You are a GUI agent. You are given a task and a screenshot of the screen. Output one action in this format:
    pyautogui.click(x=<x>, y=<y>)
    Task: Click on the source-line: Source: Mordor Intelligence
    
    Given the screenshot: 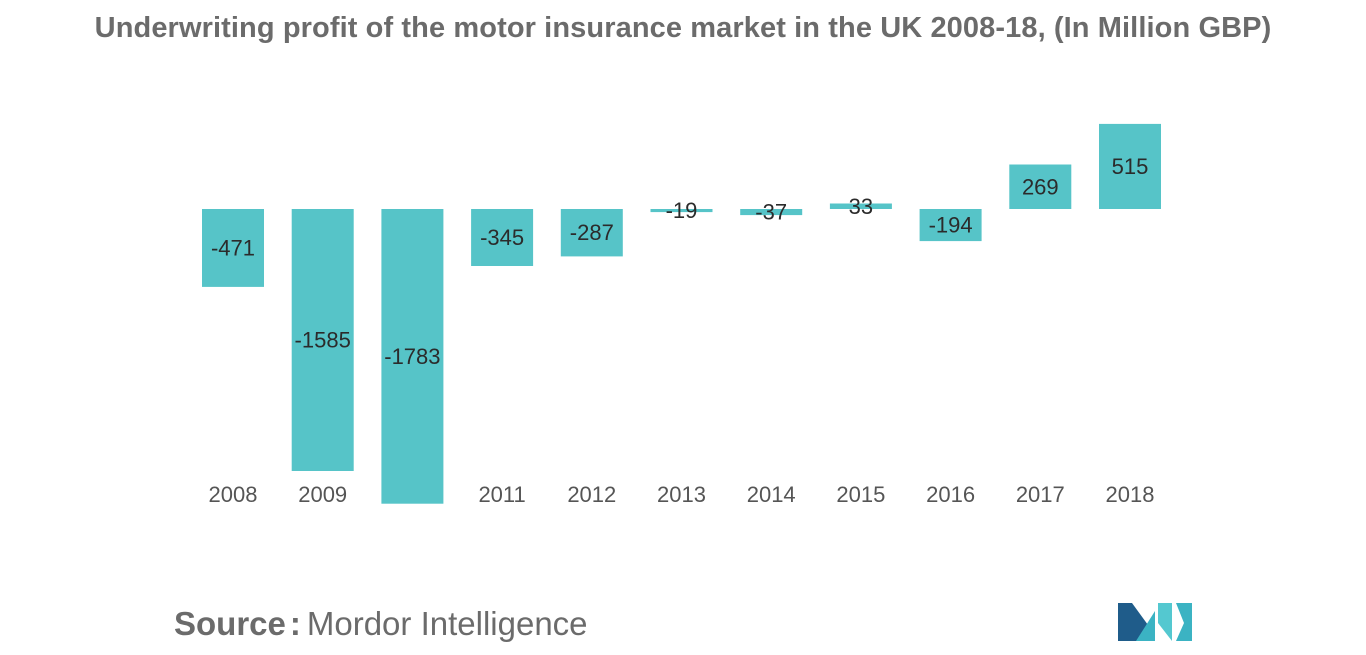 What is the action you would take?
    pyautogui.click(x=381, y=624)
    